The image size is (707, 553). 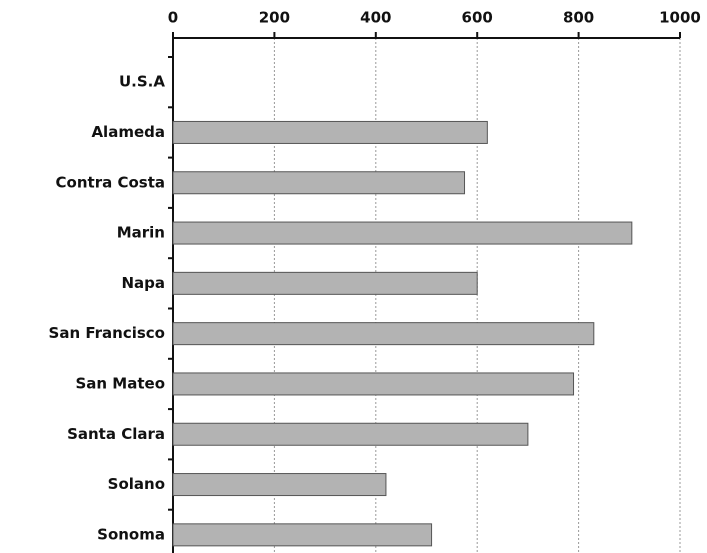 What do you see at coordinates (173, 18) in the screenshot?
I see `x-tick-label: 0` at bounding box center [173, 18].